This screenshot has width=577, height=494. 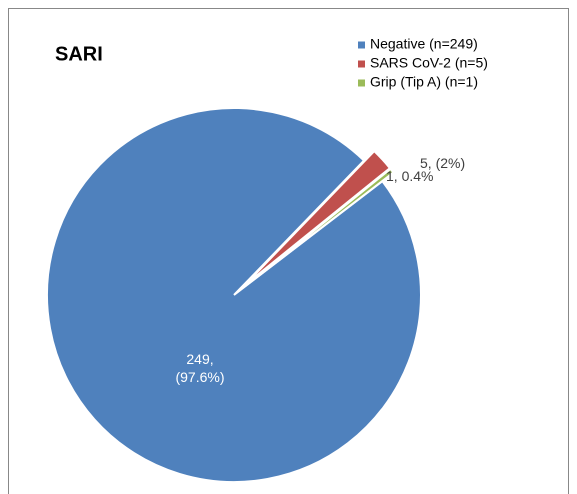 I want to click on legend-label: Grip (Tip A) (n=1), so click(x=424, y=82).